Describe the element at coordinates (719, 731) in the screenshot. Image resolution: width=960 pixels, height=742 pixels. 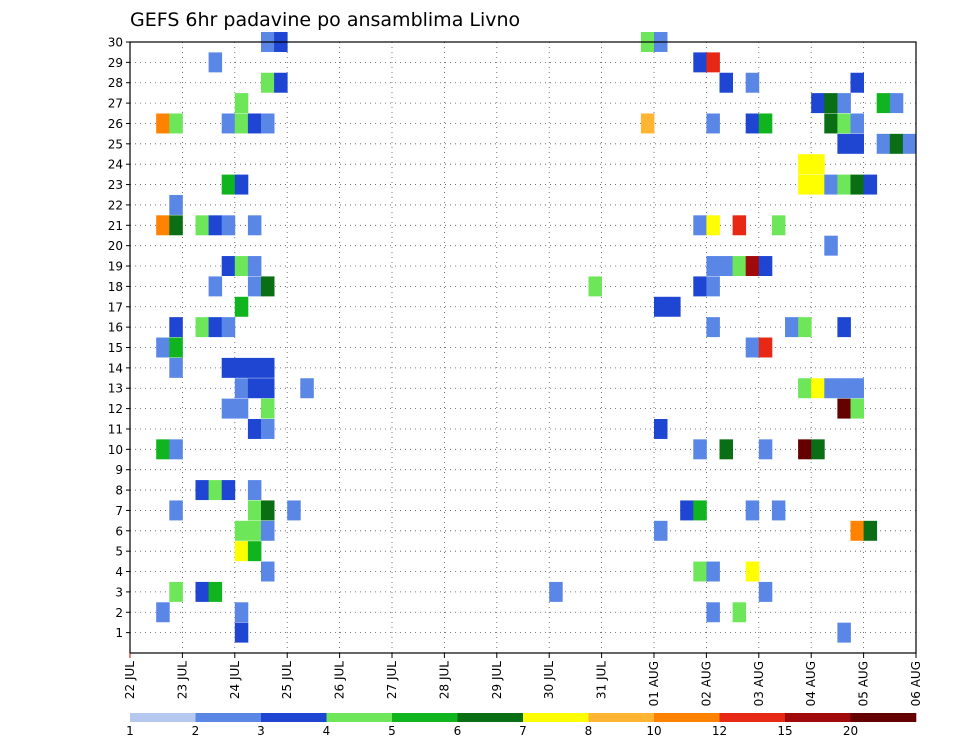
I see `colorbar-label: 12` at that location.